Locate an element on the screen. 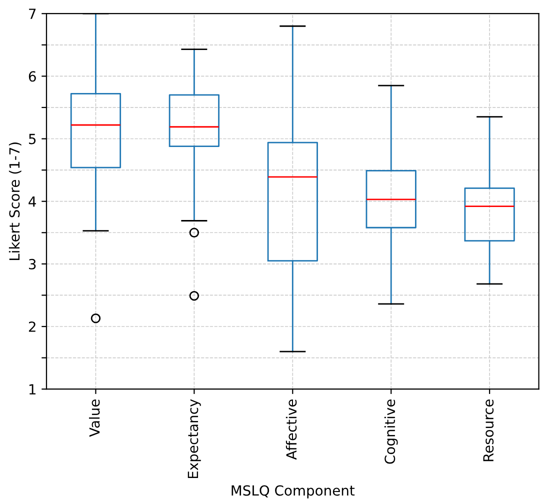 The width and height of the screenshot is (547, 504). x-tick-label: Value is located at coordinates (94, 418).